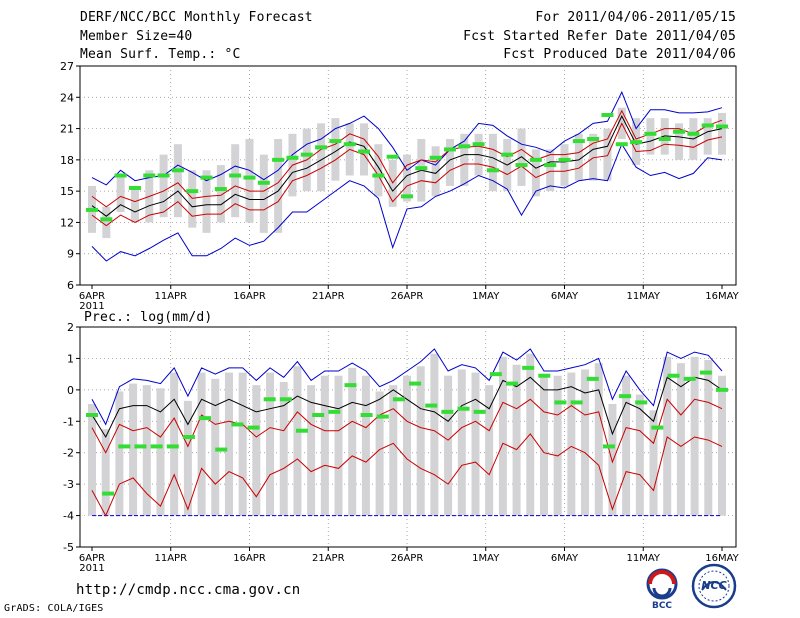 Image resolution: width=800 pixels, height=618 pixels. Describe the element at coordinates (68, 547) in the screenshot. I see `prec-ytick-label: -5` at that location.